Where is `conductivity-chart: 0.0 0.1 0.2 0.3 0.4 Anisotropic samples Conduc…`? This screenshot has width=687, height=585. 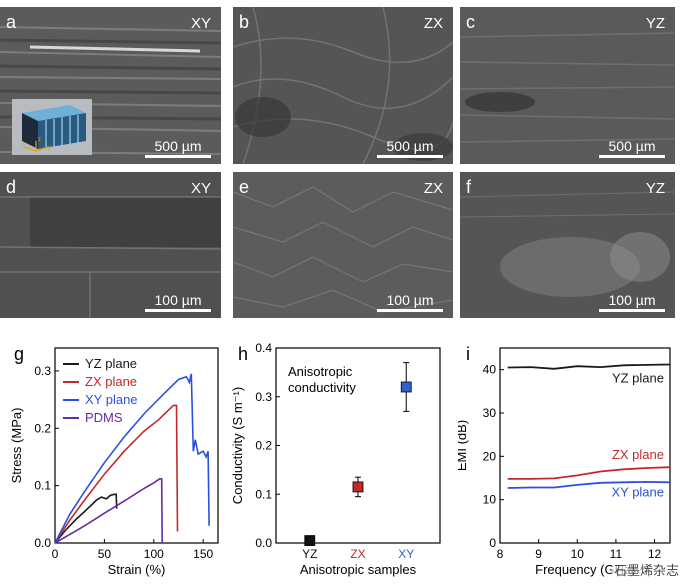 conductivity-chart: 0.0 0.1 0.2 0.3 0.4 Anisotropic samples Conduc… is located at coordinates (335, 459).